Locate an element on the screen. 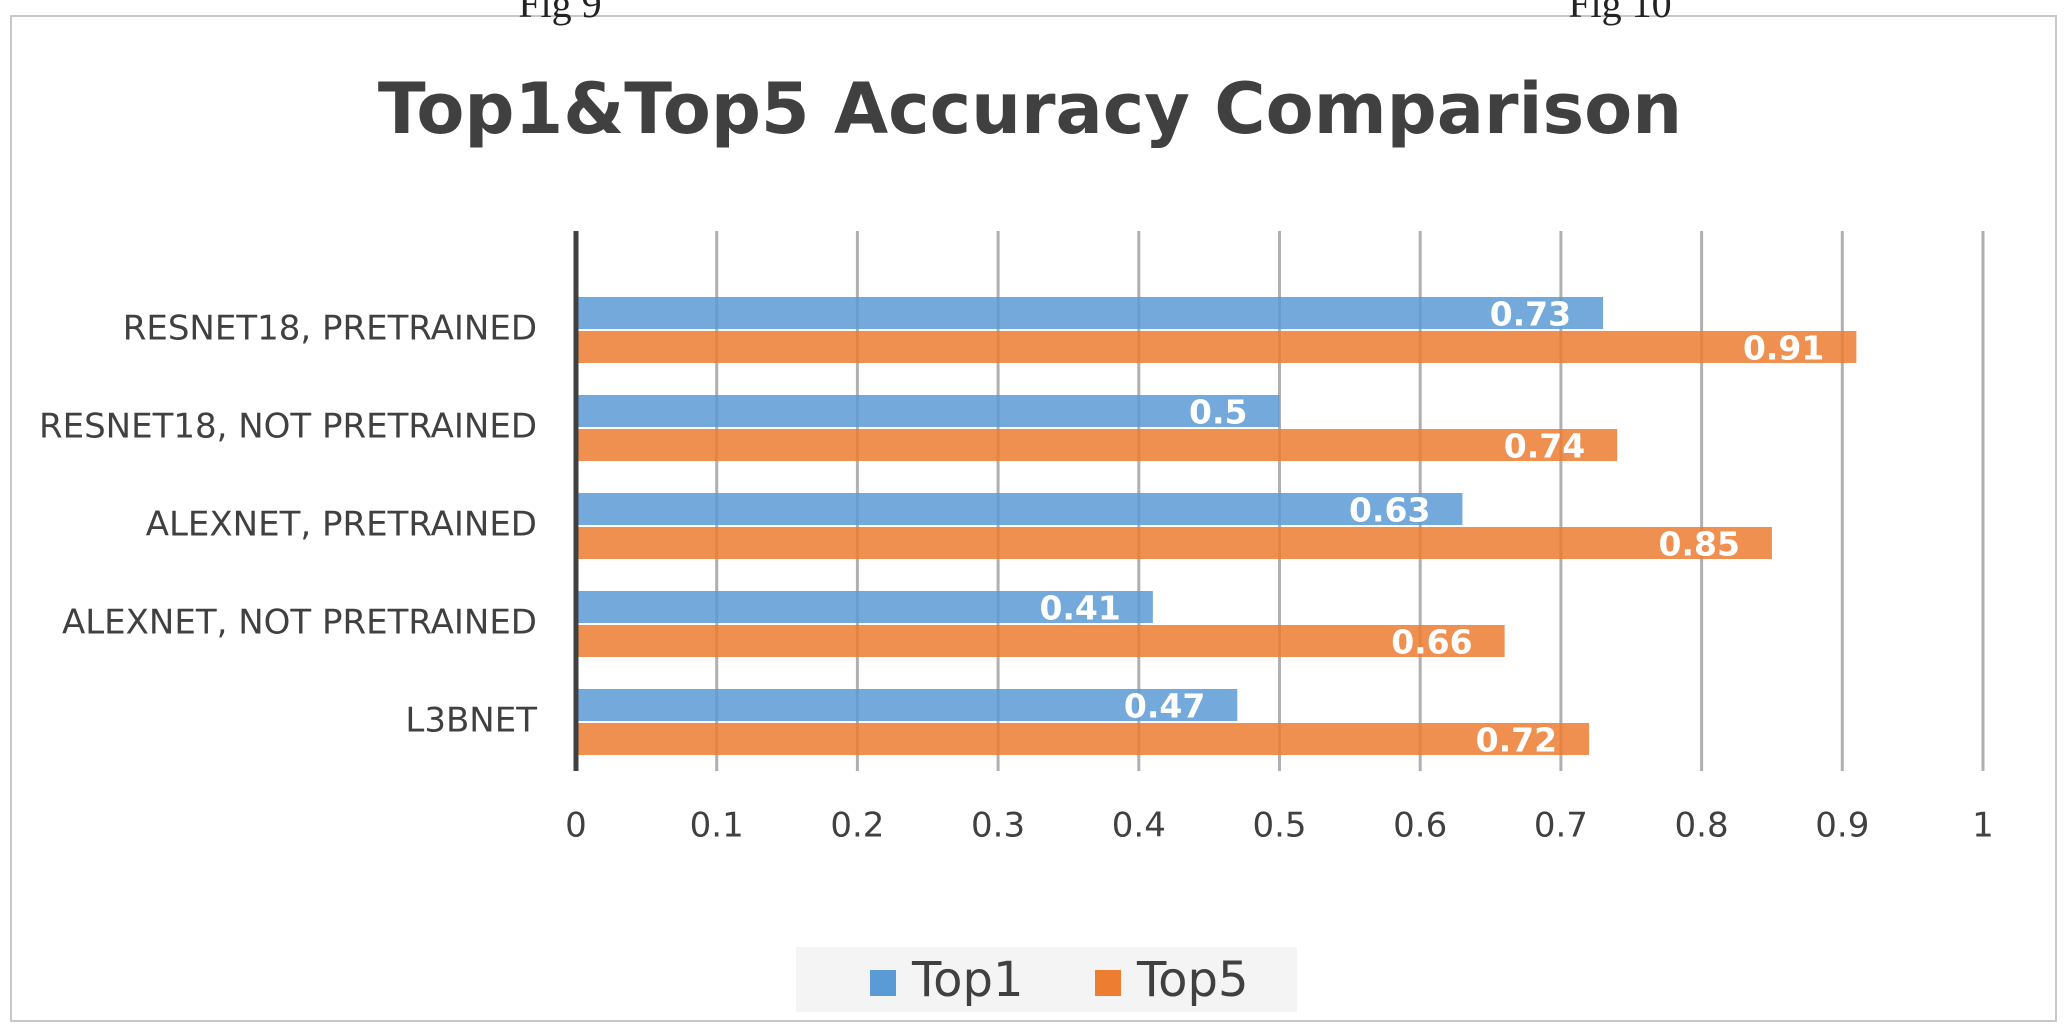 The width and height of the screenshot is (2072, 1024). x-tick-label: 0 is located at coordinates (576, 826).